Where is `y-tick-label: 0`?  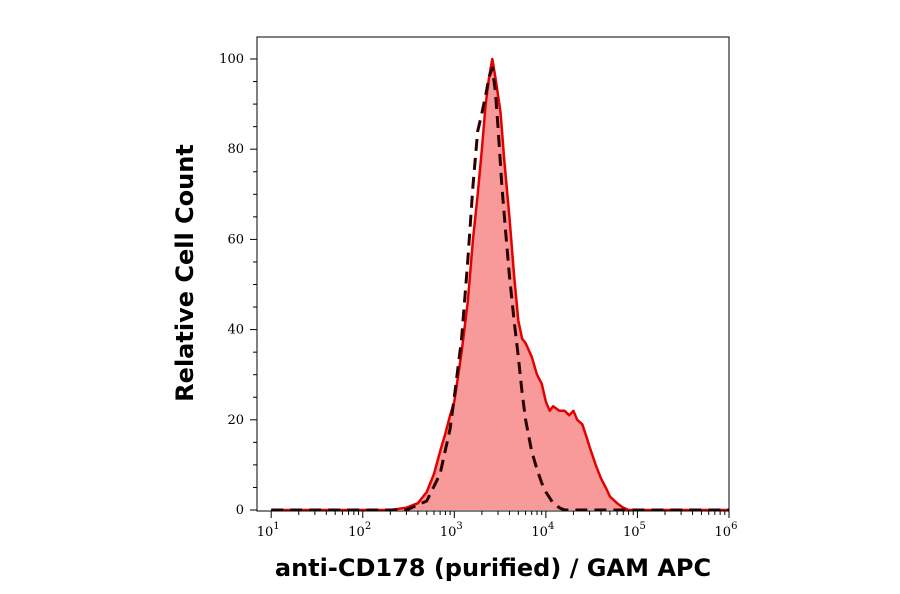 y-tick-label: 0 is located at coordinates (240, 510).